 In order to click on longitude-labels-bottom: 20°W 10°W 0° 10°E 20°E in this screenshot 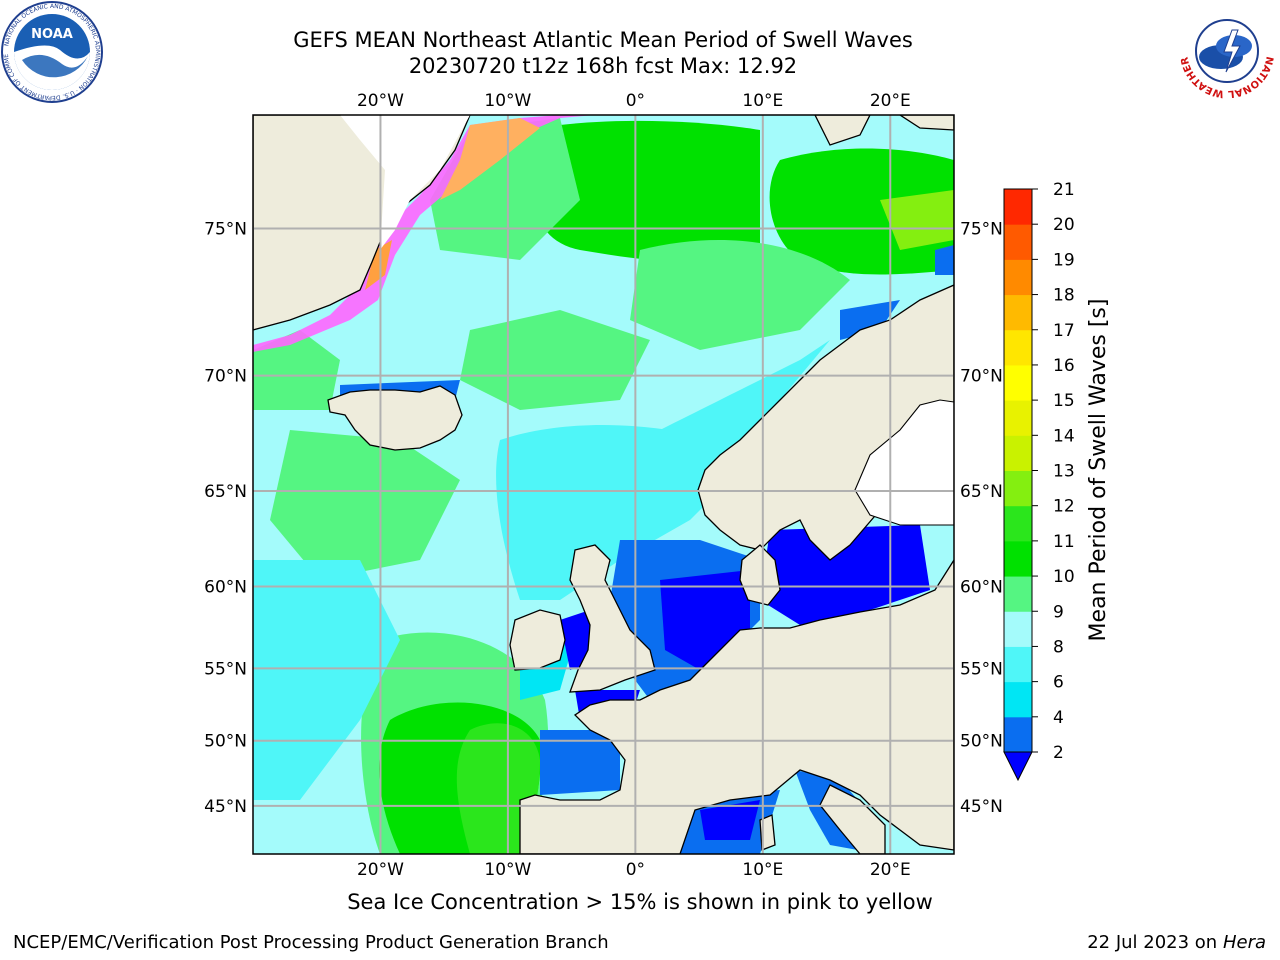, I will do `click(634, 870)`.